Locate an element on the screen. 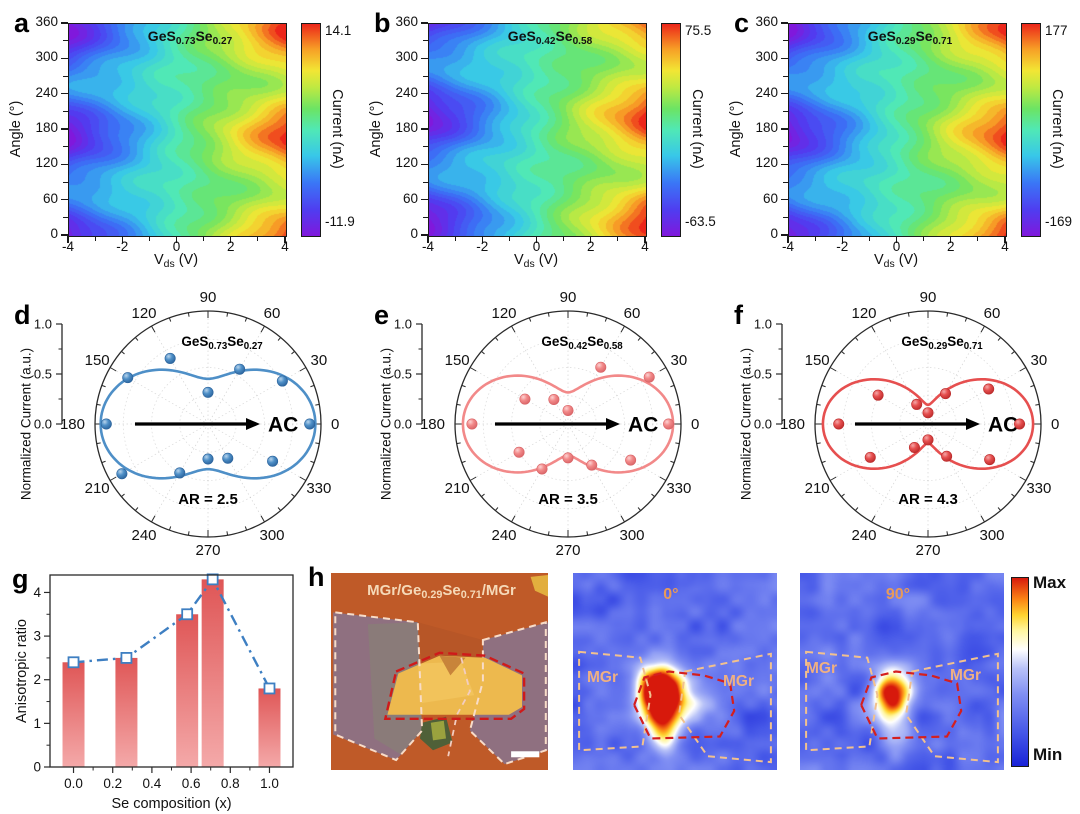 Image resolution: width=1080 pixels, height=814 pixels. polar-angle-label: 180 is located at coordinates (72, 424).